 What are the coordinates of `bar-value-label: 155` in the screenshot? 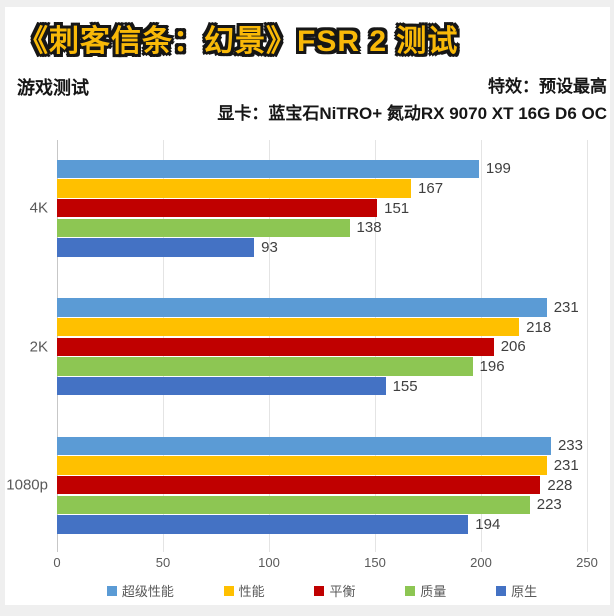 It's located at (405, 386).